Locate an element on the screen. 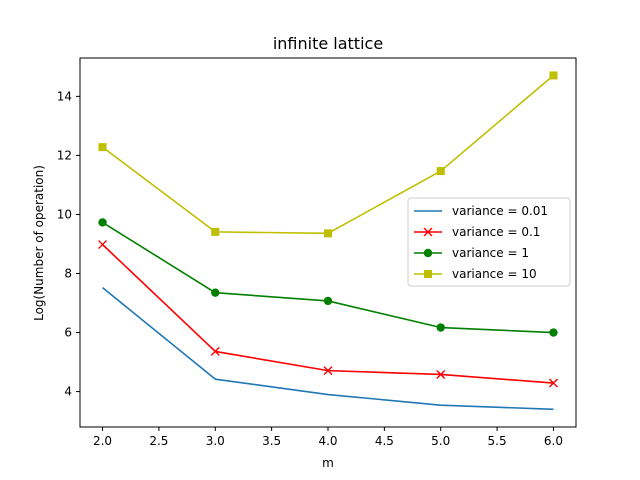 The width and height of the screenshot is (640, 480). y-tick-label: 10 is located at coordinates (64, 214).